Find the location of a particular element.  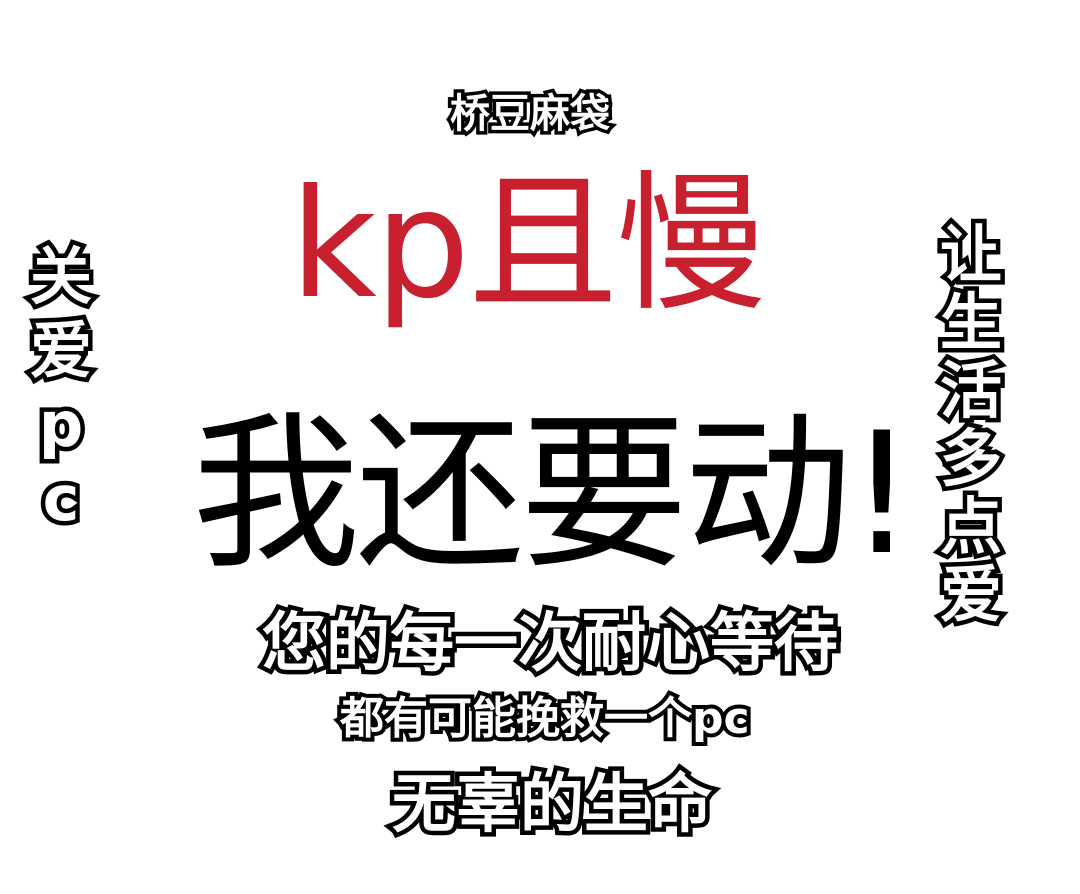

right-vertical-text: 让 生 活 多 点 爱 is located at coordinates (970, 424).